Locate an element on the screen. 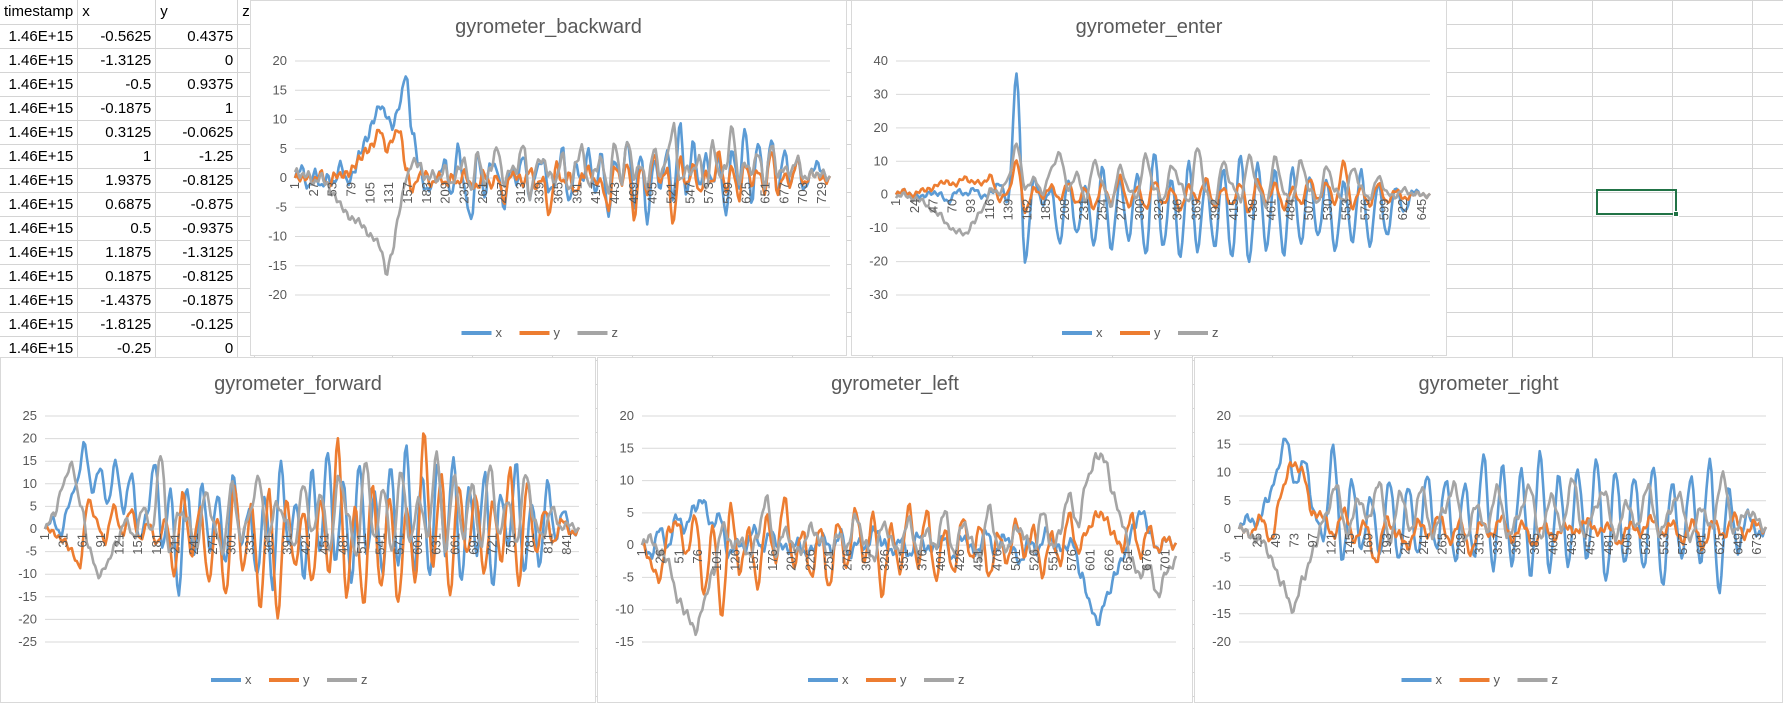 The image size is (1783, 703). x-tick-label: 211 is located at coordinates (175, 543).